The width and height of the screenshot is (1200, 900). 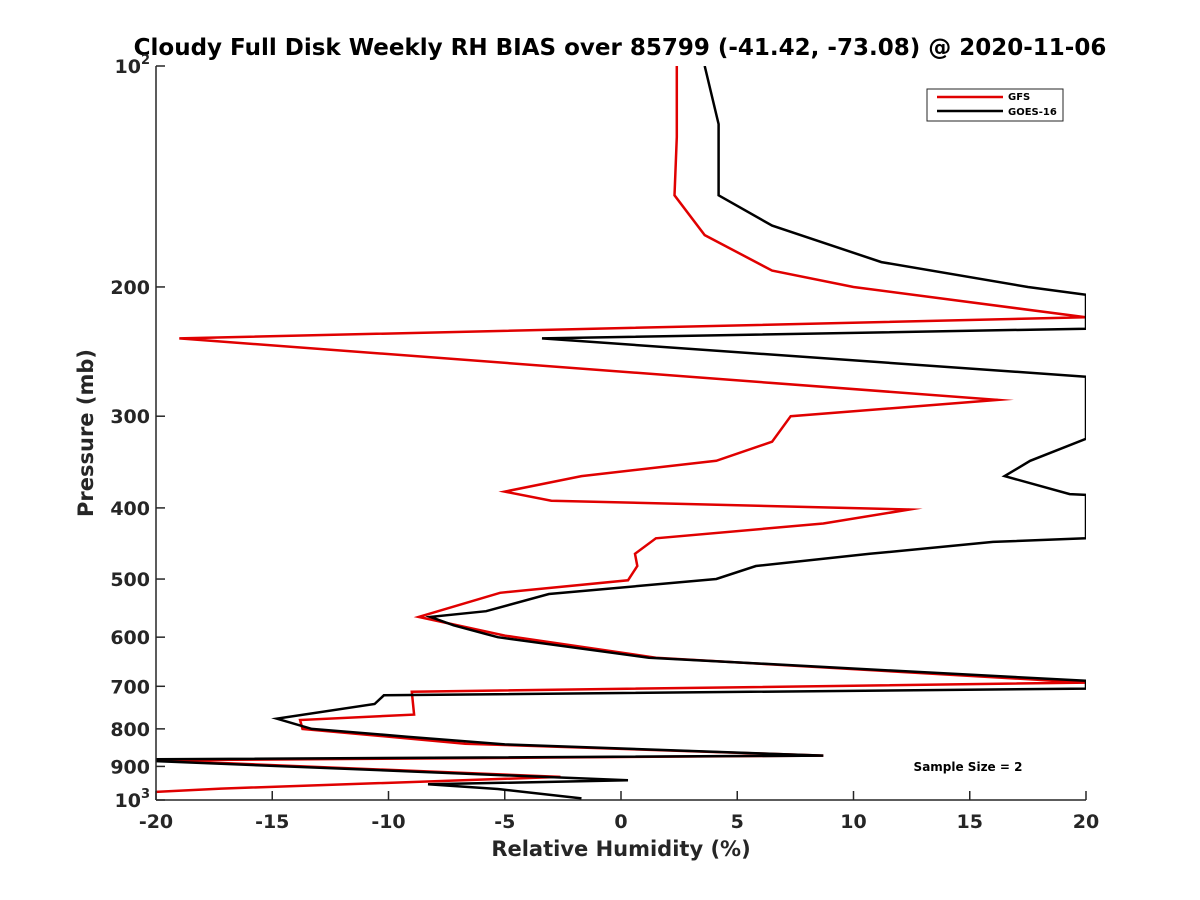 What do you see at coordinates (130, 687) in the screenshot?
I see `y-tick-label: 700` at bounding box center [130, 687].